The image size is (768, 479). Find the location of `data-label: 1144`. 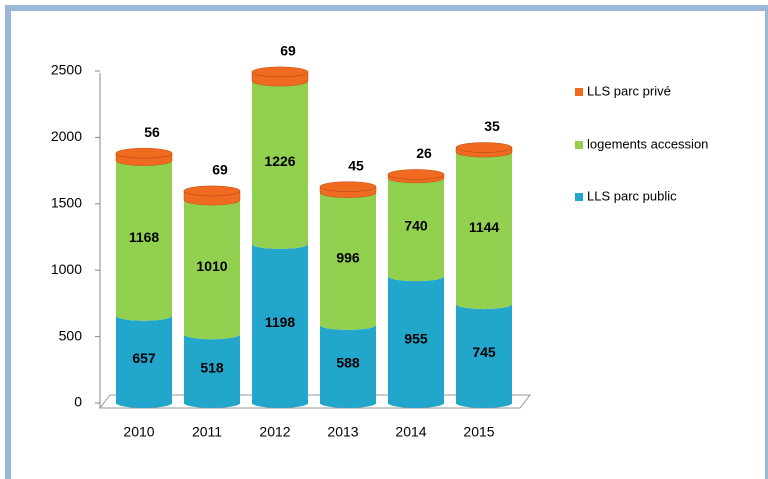

data-label: 1144 is located at coordinates (484, 227).